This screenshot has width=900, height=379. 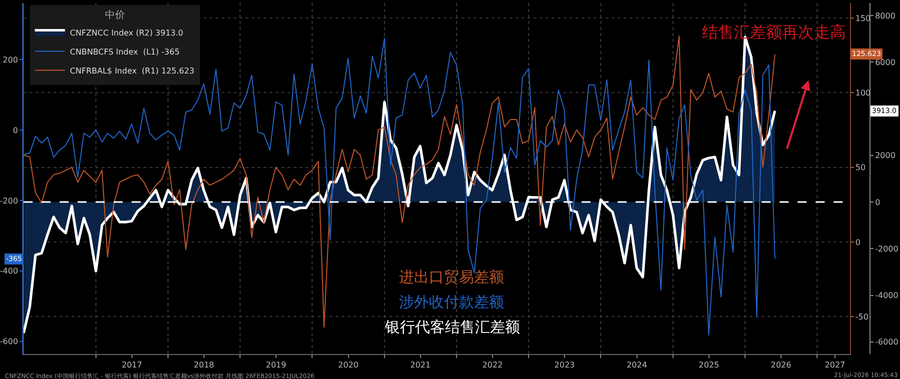 What do you see at coordinates (204, 365) in the screenshot?
I see `x-tick-label: 2018` at bounding box center [204, 365].